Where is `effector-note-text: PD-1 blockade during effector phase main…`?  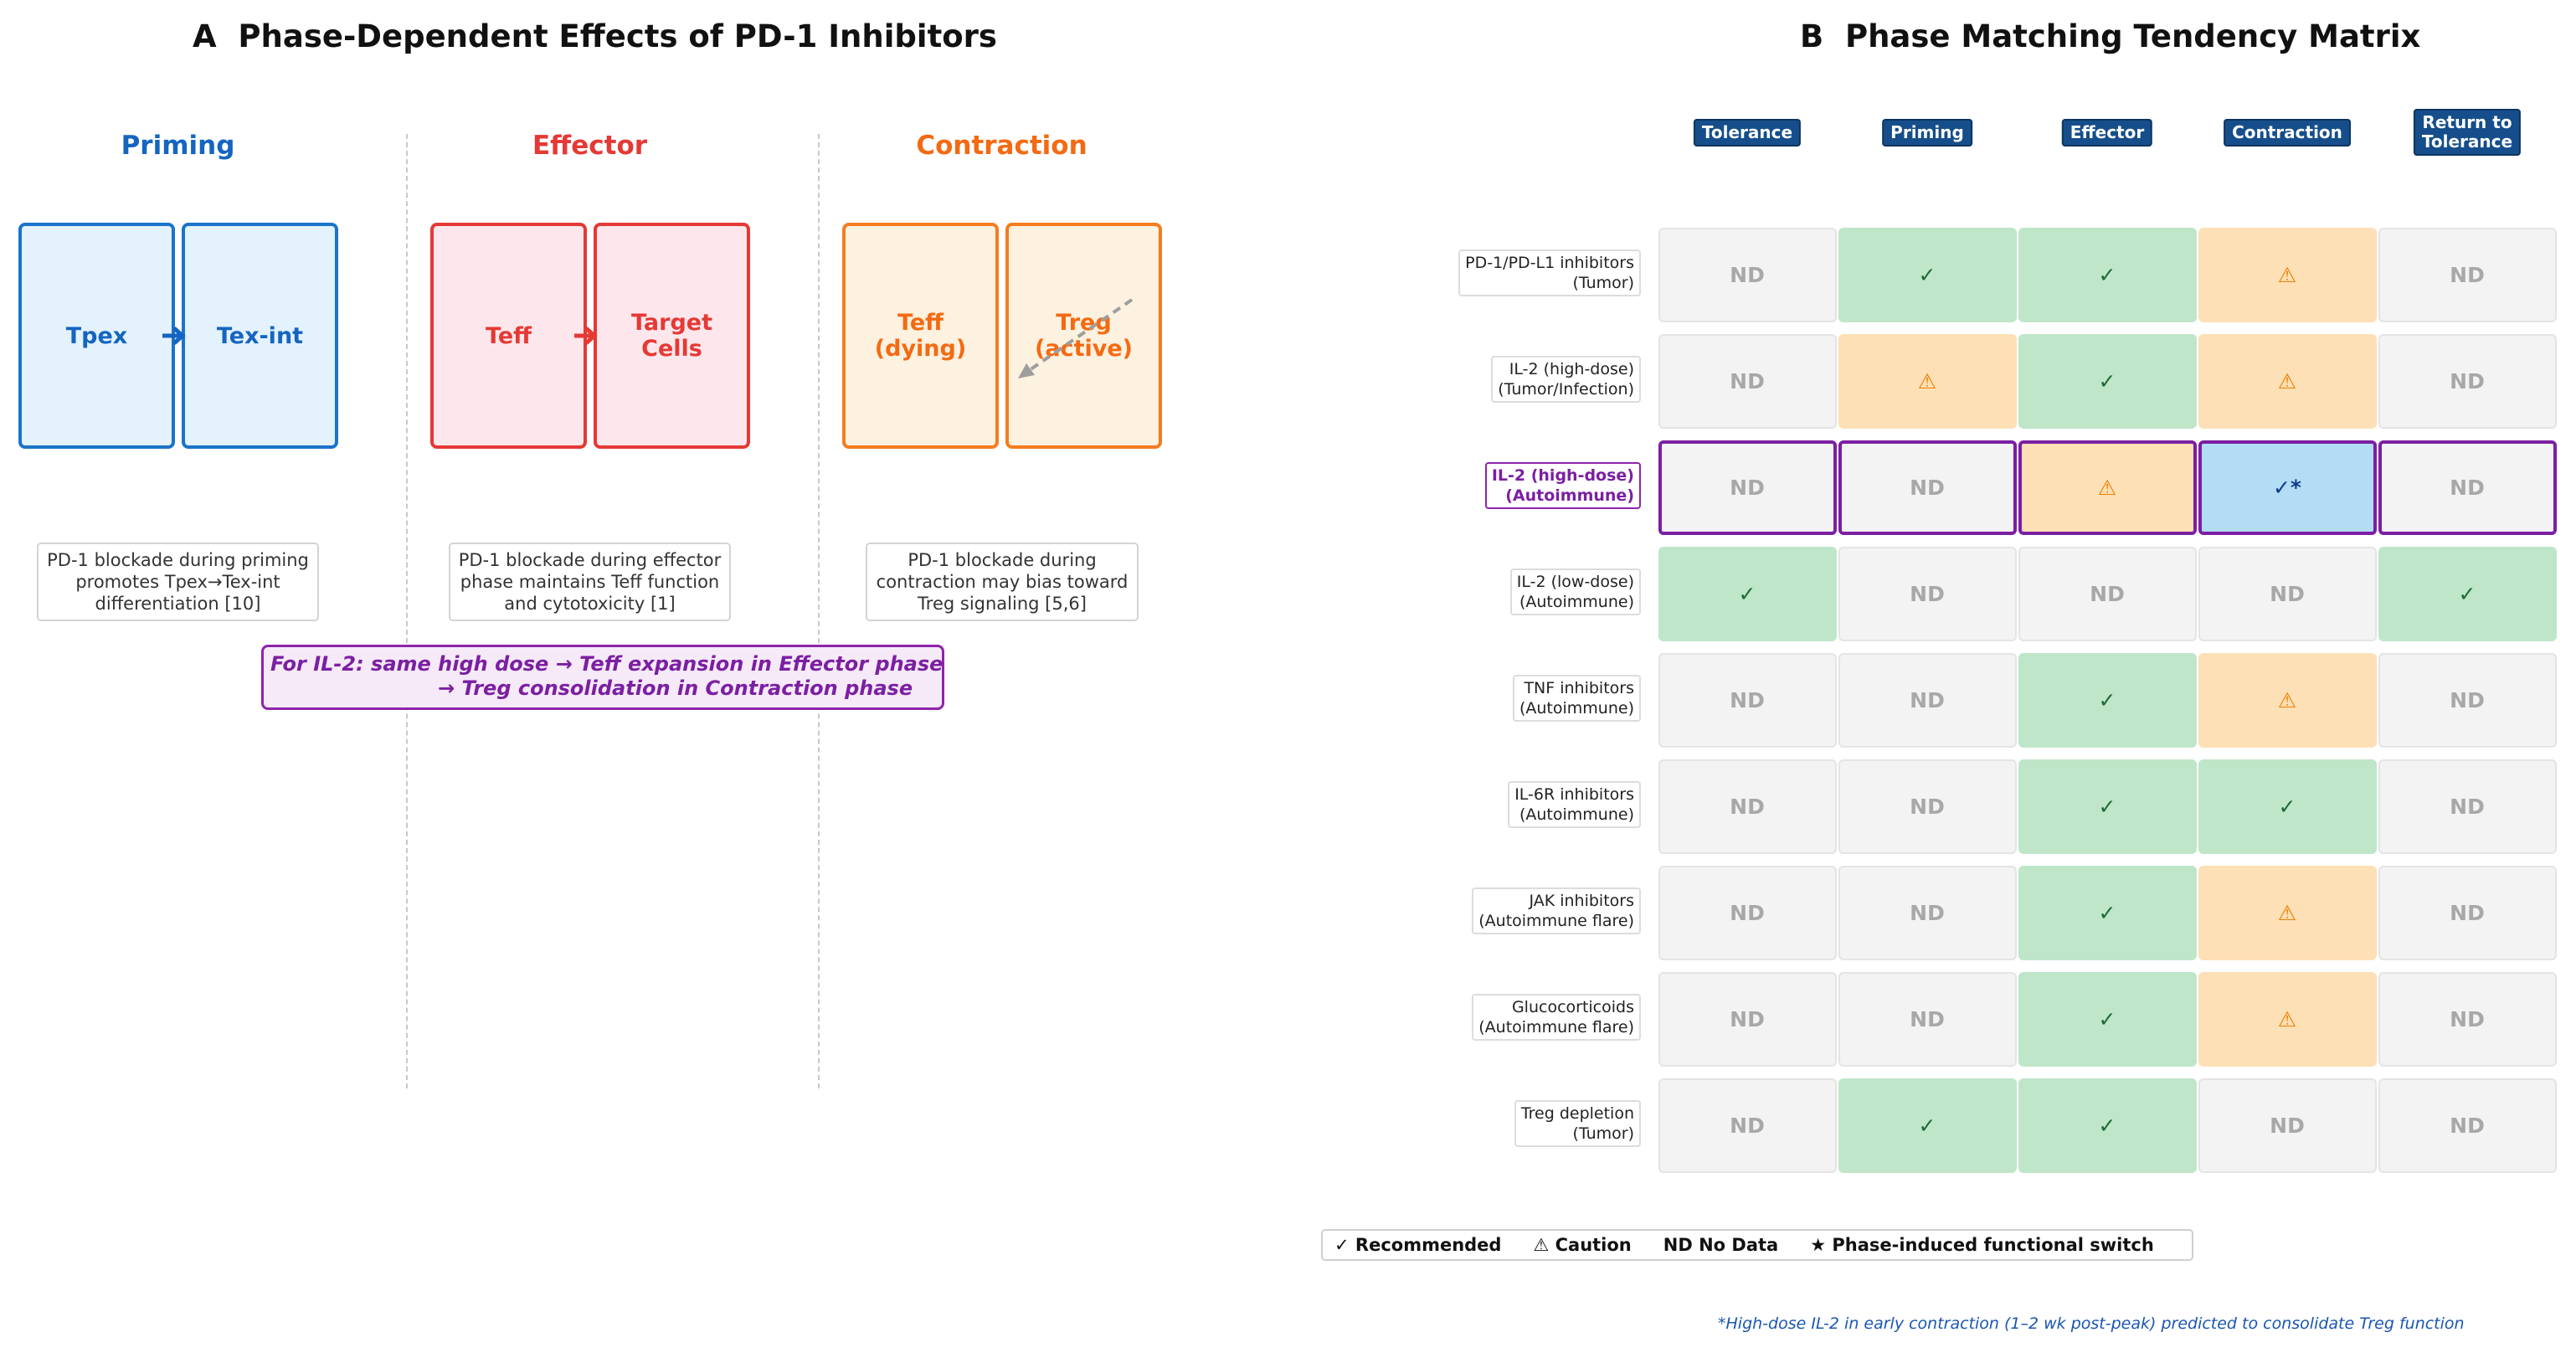
effector-note-text: PD-1 blockade during effector phase main… is located at coordinates (590, 582).